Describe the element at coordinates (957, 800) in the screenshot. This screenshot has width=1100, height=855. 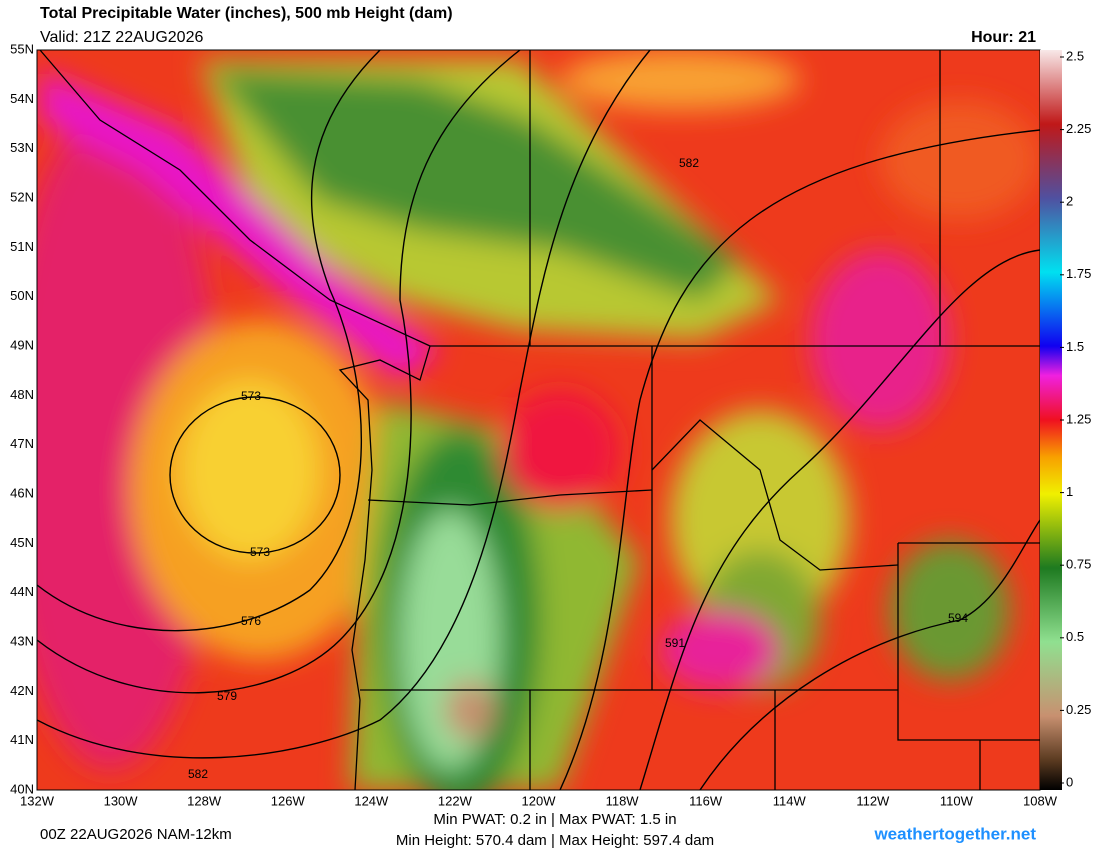
I see `lon-label: 110W` at that location.